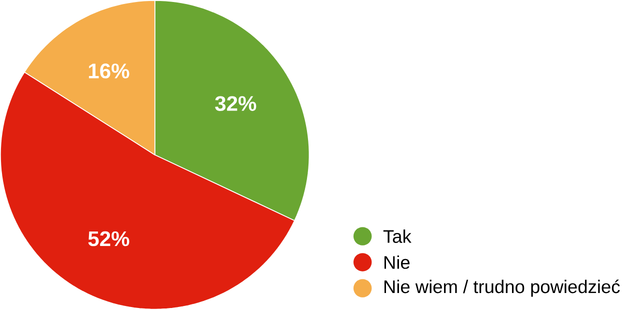  I want to click on data-label: 16%, so click(109, 71).